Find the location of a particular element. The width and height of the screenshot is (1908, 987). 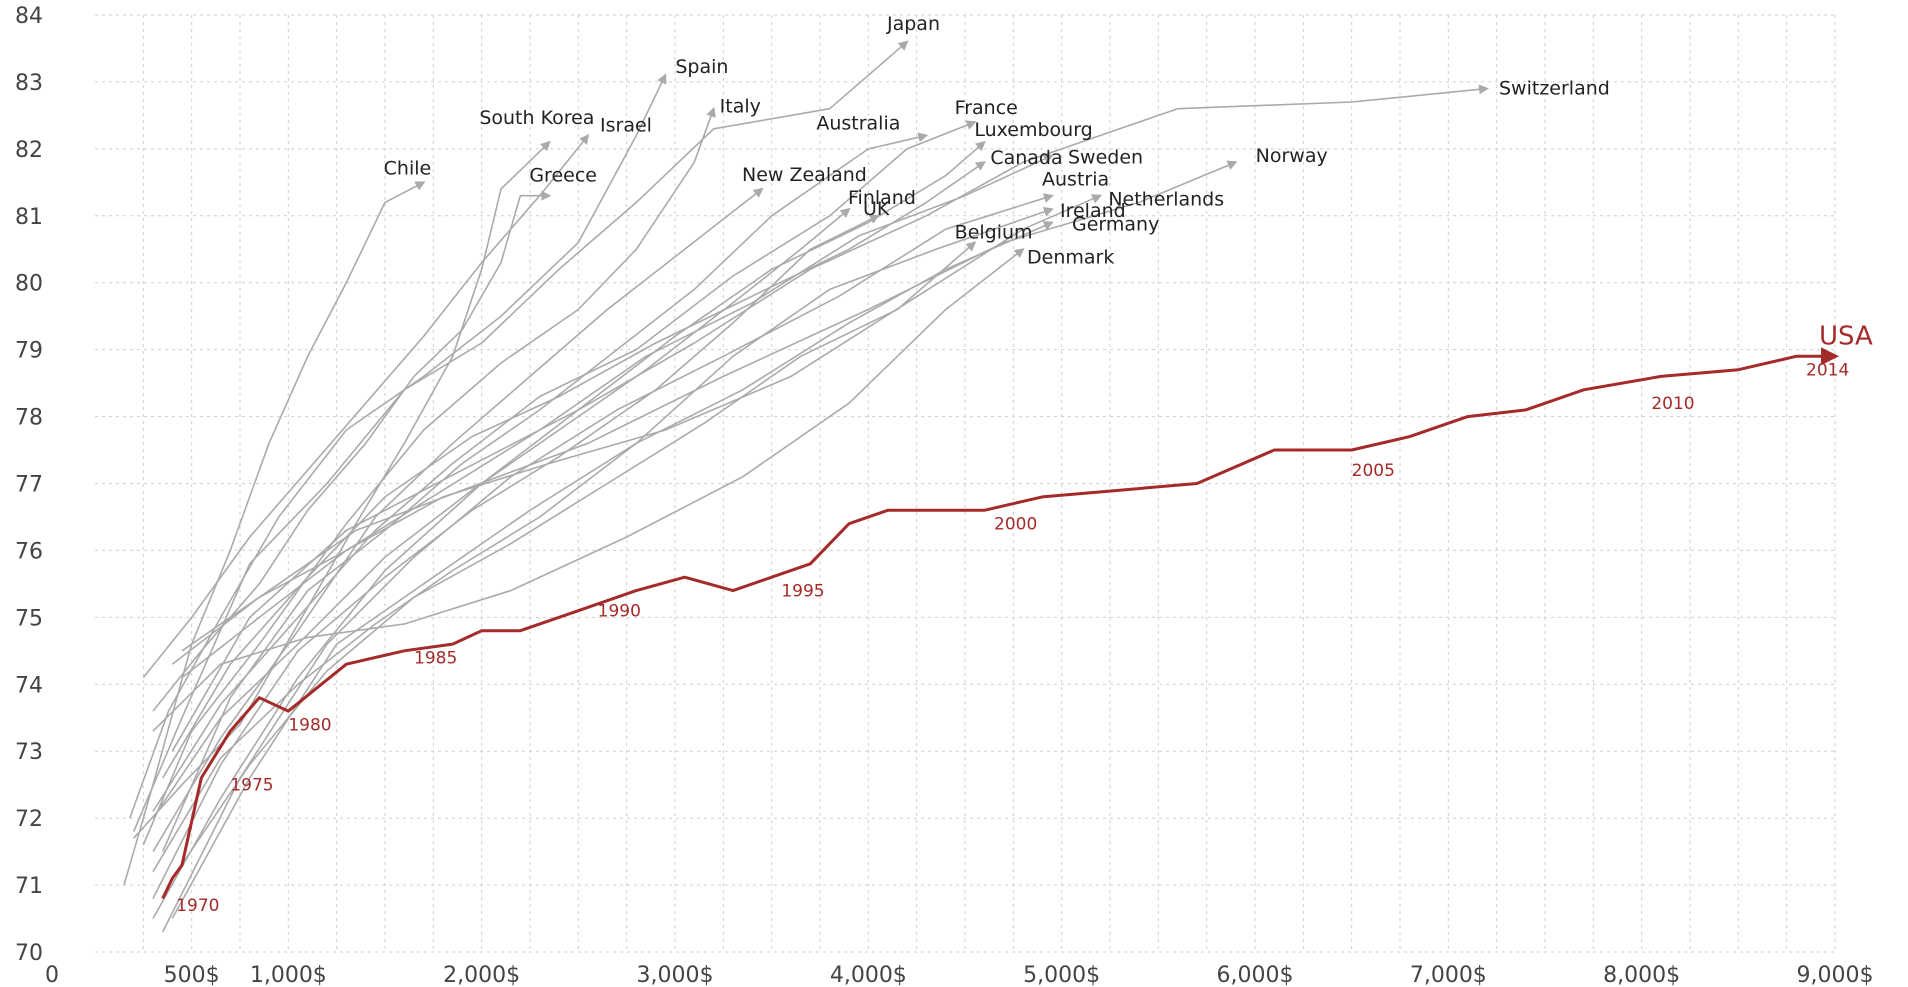

year-label-1970: 1970 is located at coordinates (197, 906).